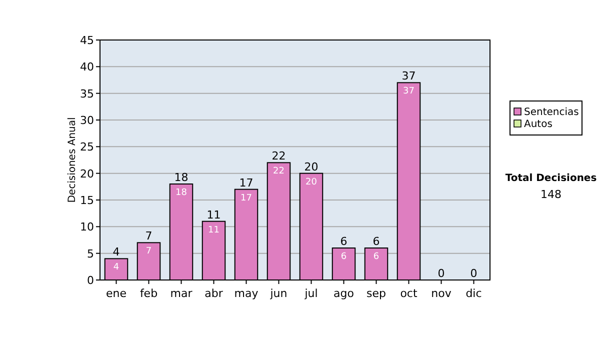  Describe the element at coordinates (87, 40) in the screenshot. I see `y-tick-label: 45` at that location.